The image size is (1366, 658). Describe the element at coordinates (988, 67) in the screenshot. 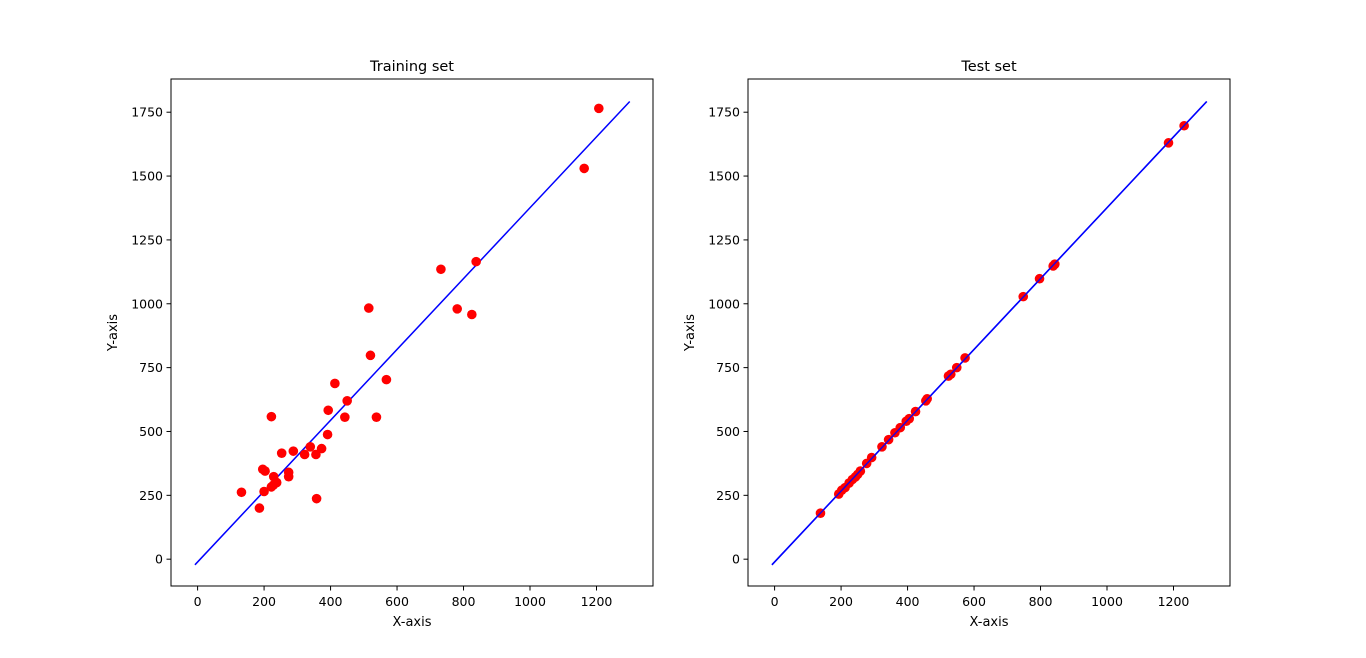

I see `chart-title: Test set` at that location.